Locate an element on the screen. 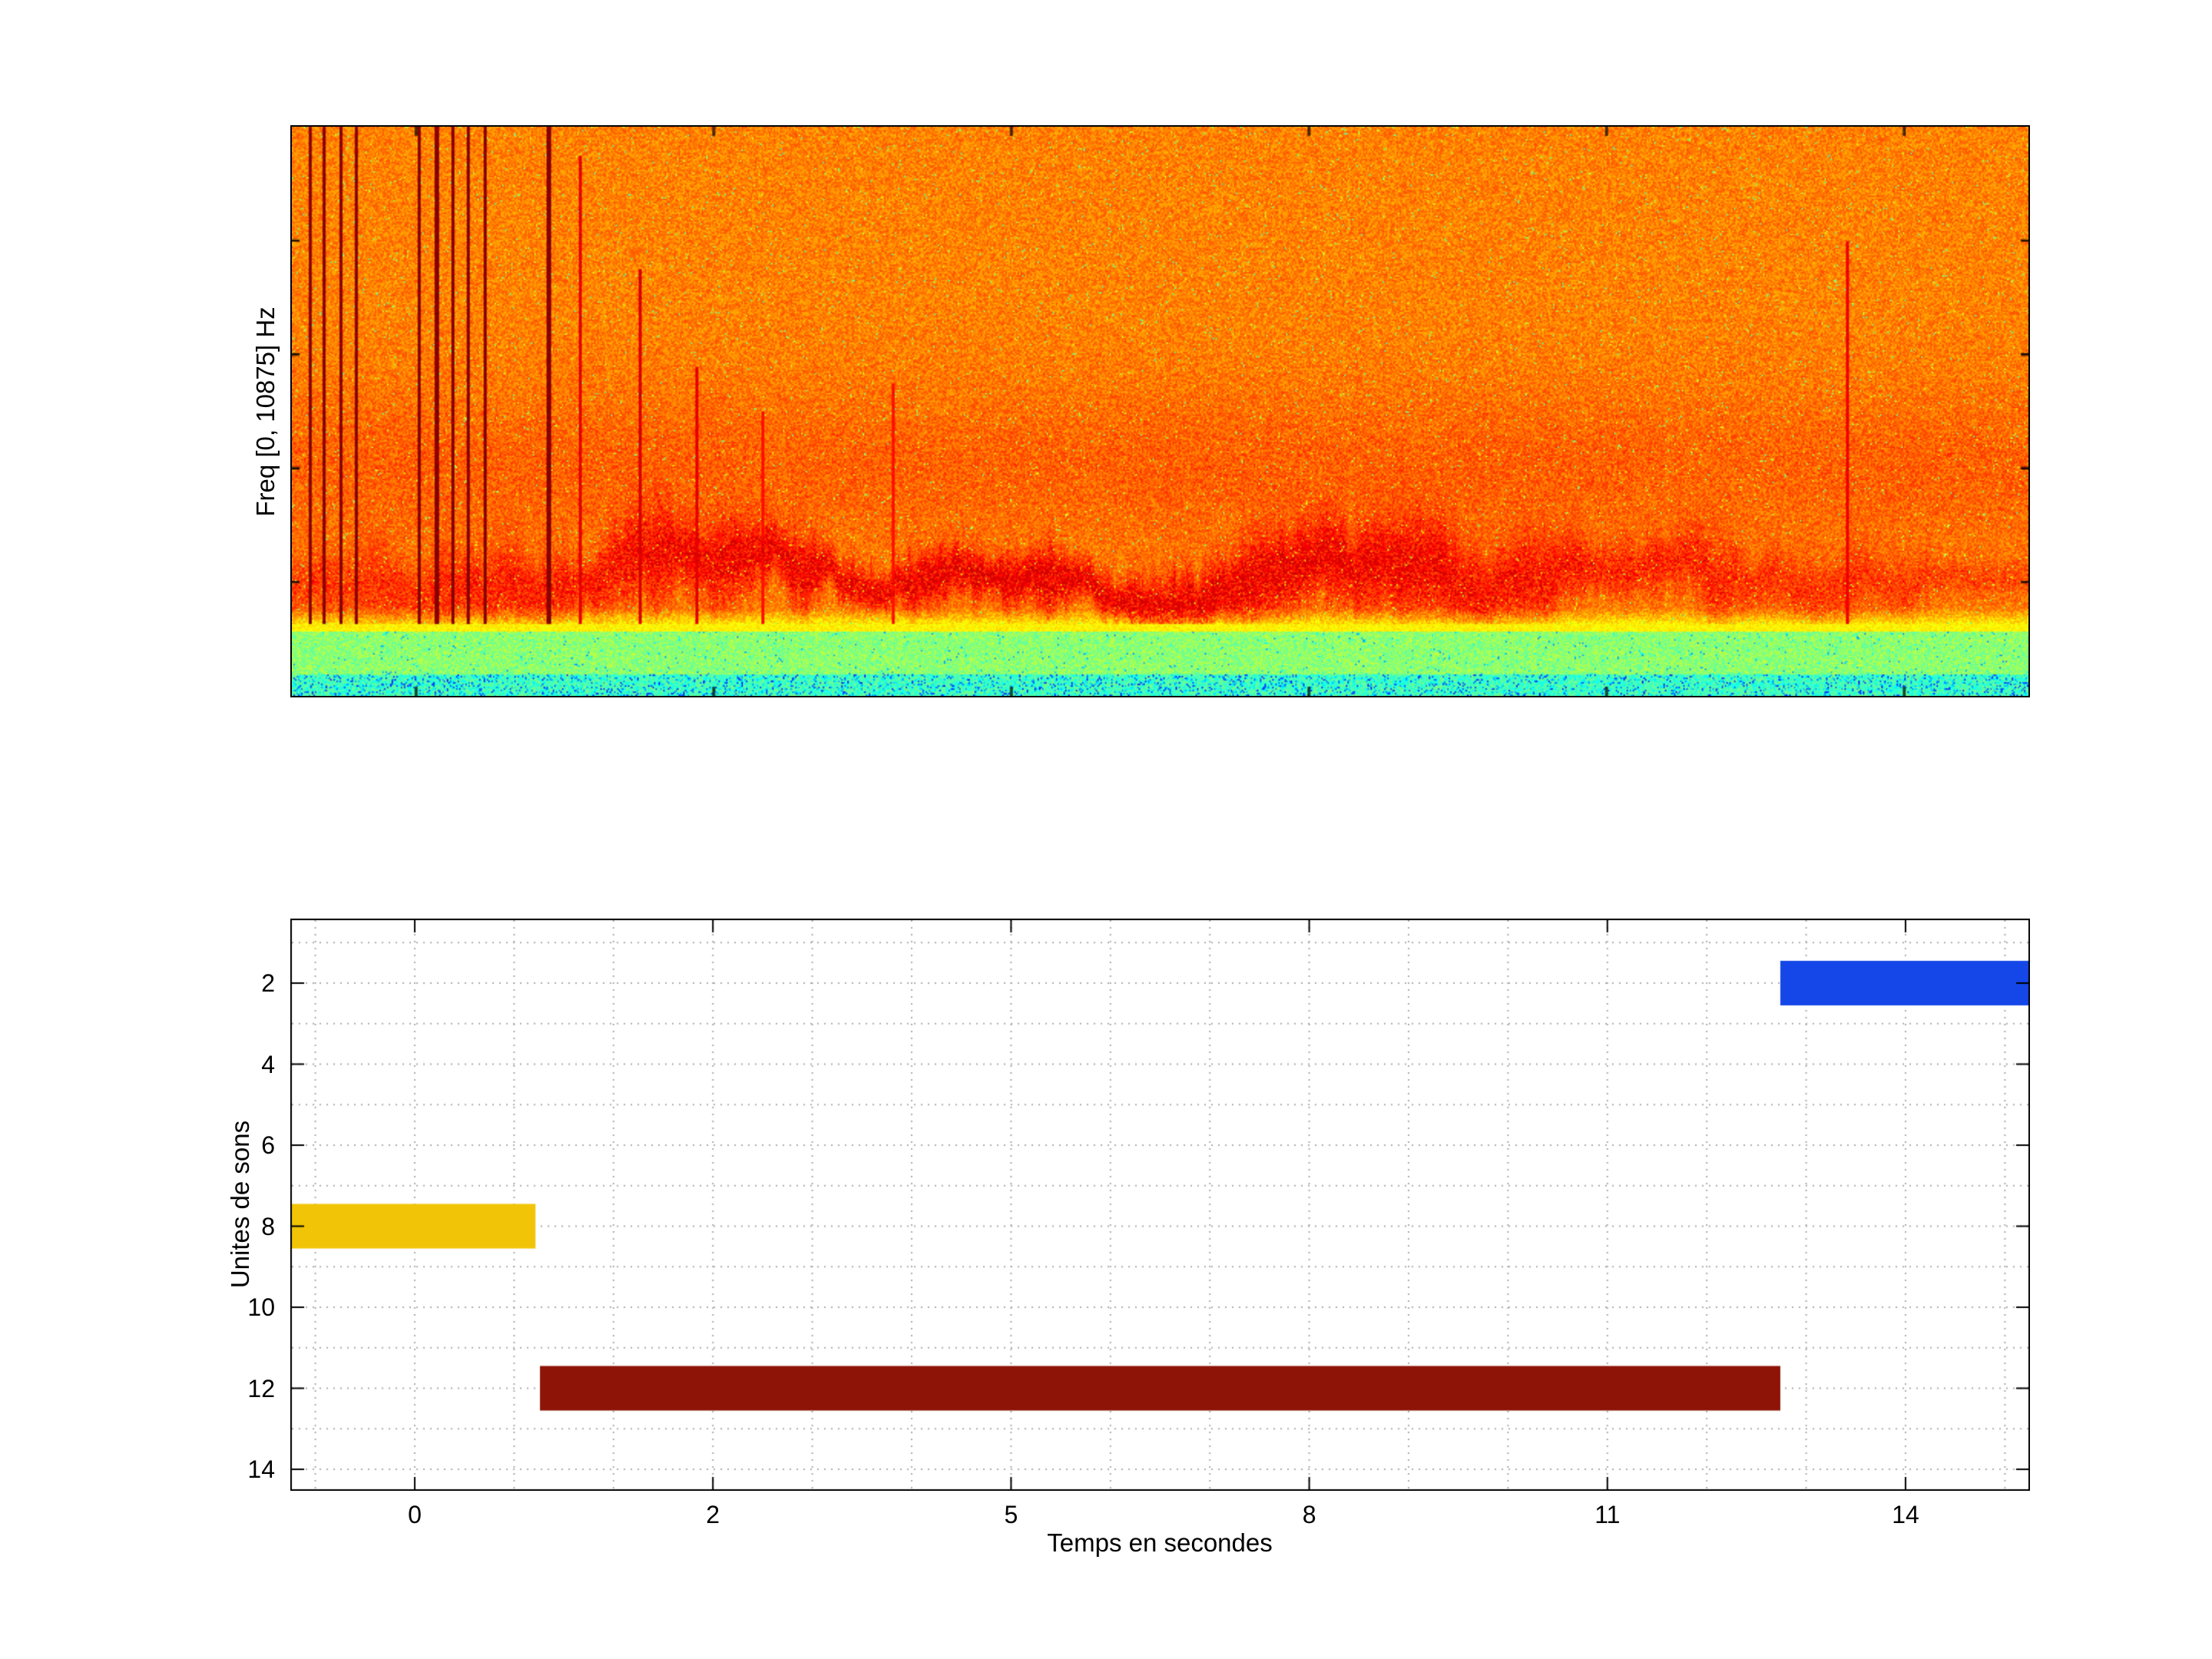 This screenshot has width=2212, height=1659. units-xlabel: Temps en secondes is located at coordinates (1160, 1543).